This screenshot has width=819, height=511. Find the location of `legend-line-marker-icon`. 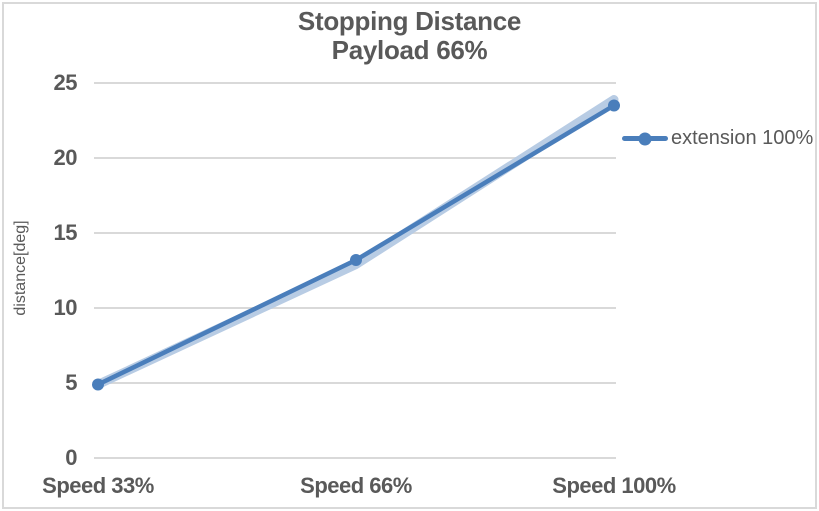

legend-line-marker-icon is located at coordinates (645, 138).